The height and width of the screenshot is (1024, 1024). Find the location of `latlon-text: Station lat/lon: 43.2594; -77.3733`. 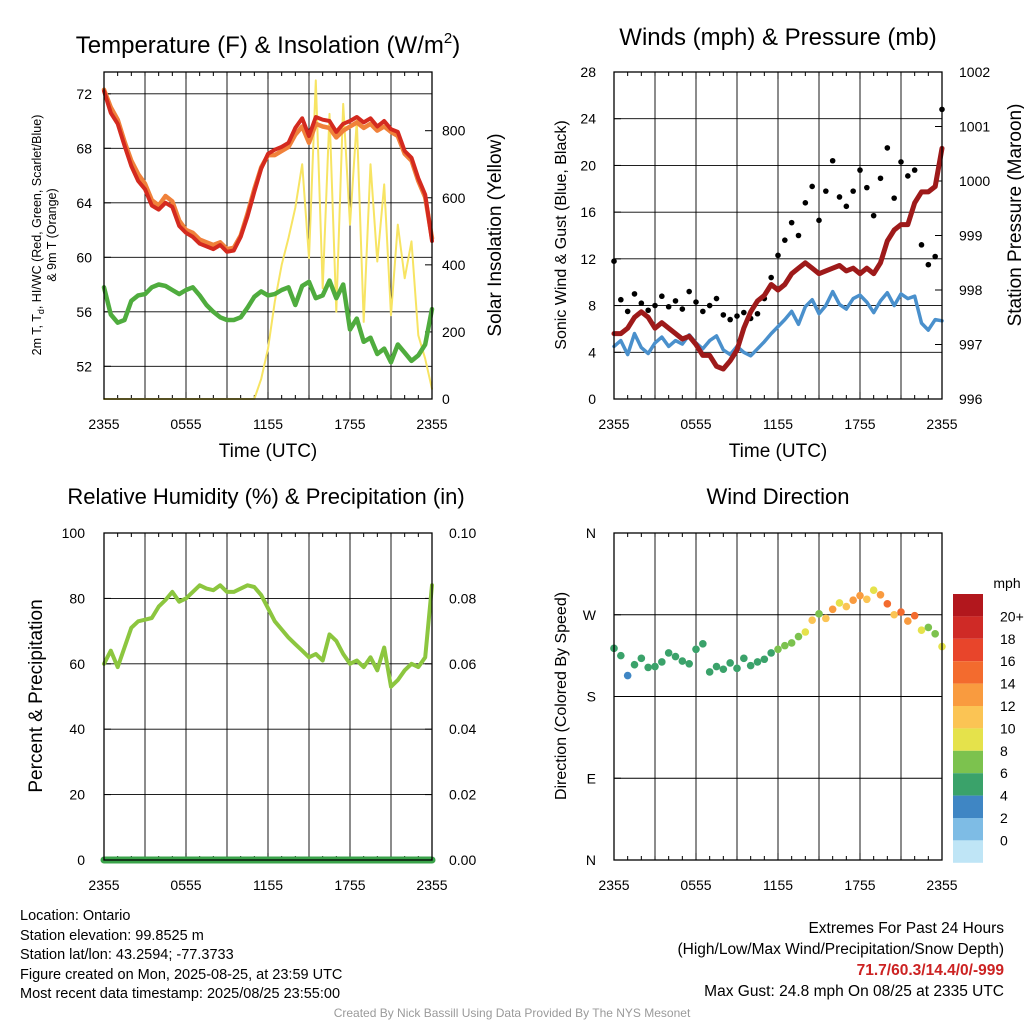

latlon-text: Station lat/lon: 43.2594; -77.3733 is located at coordinates (127, 955).